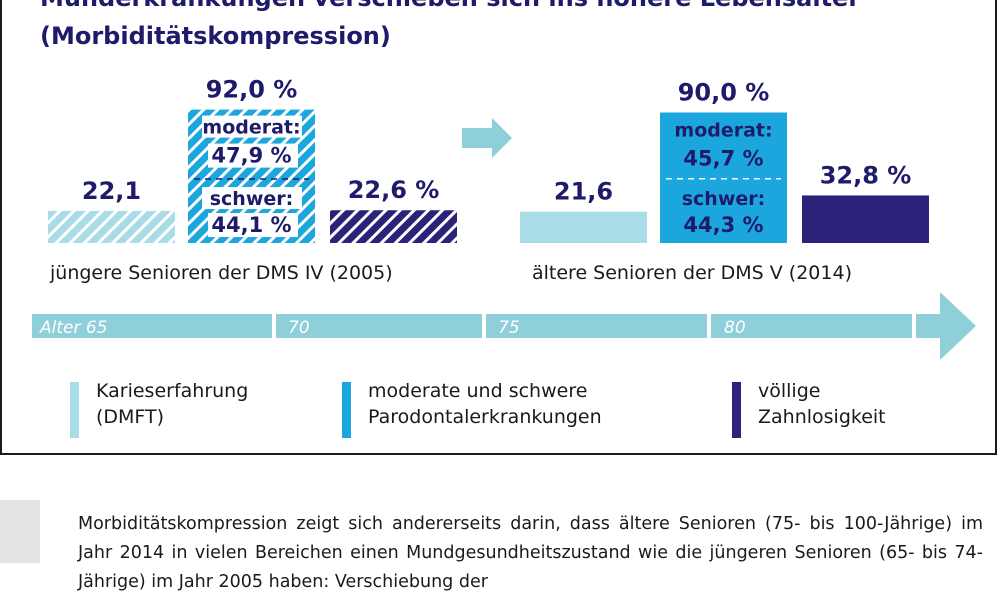  Describe the element at coordinates (20, 531) in the screenshot. I see `side-decoration` at that location.